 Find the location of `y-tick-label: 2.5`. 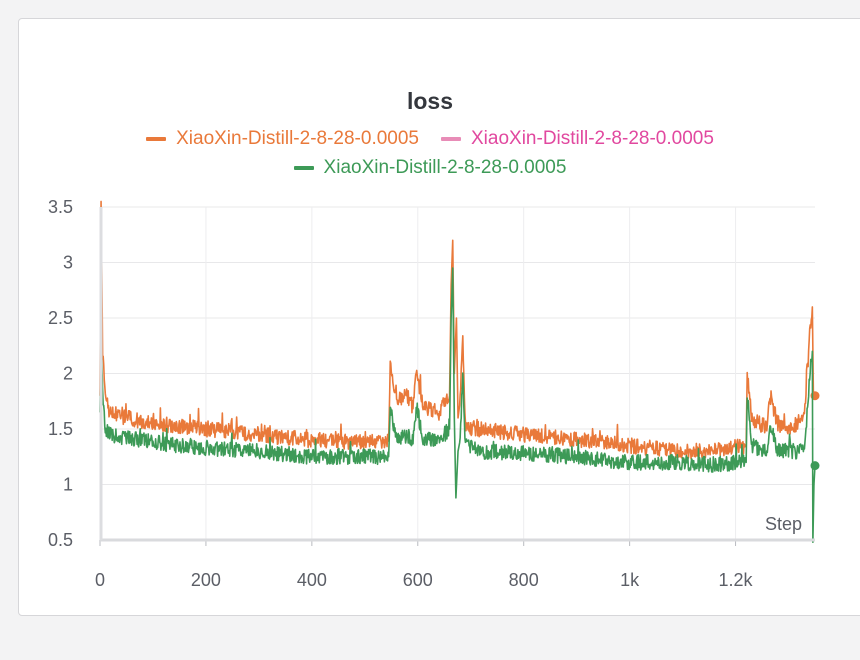

y-tick-label: 2.5 is located at coordinates (60, 318).